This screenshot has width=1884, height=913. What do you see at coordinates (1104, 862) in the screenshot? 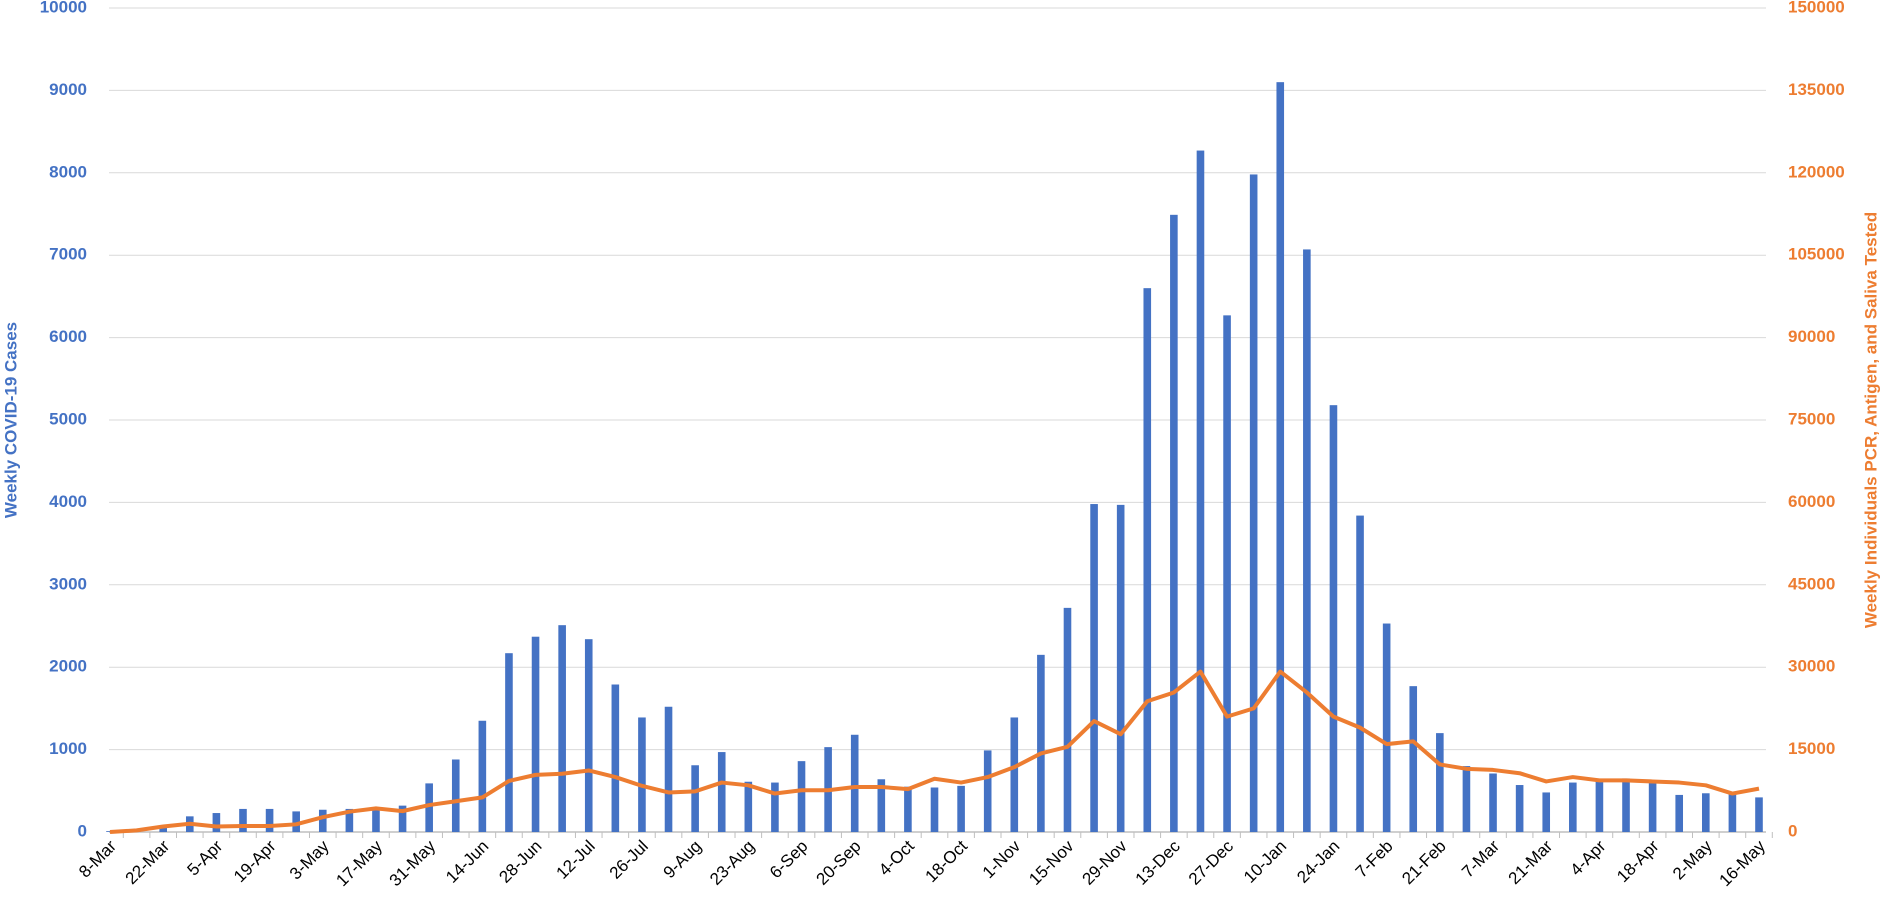
I see `x-tick-label: 29-Nov` at bounding box center [1104, 862].